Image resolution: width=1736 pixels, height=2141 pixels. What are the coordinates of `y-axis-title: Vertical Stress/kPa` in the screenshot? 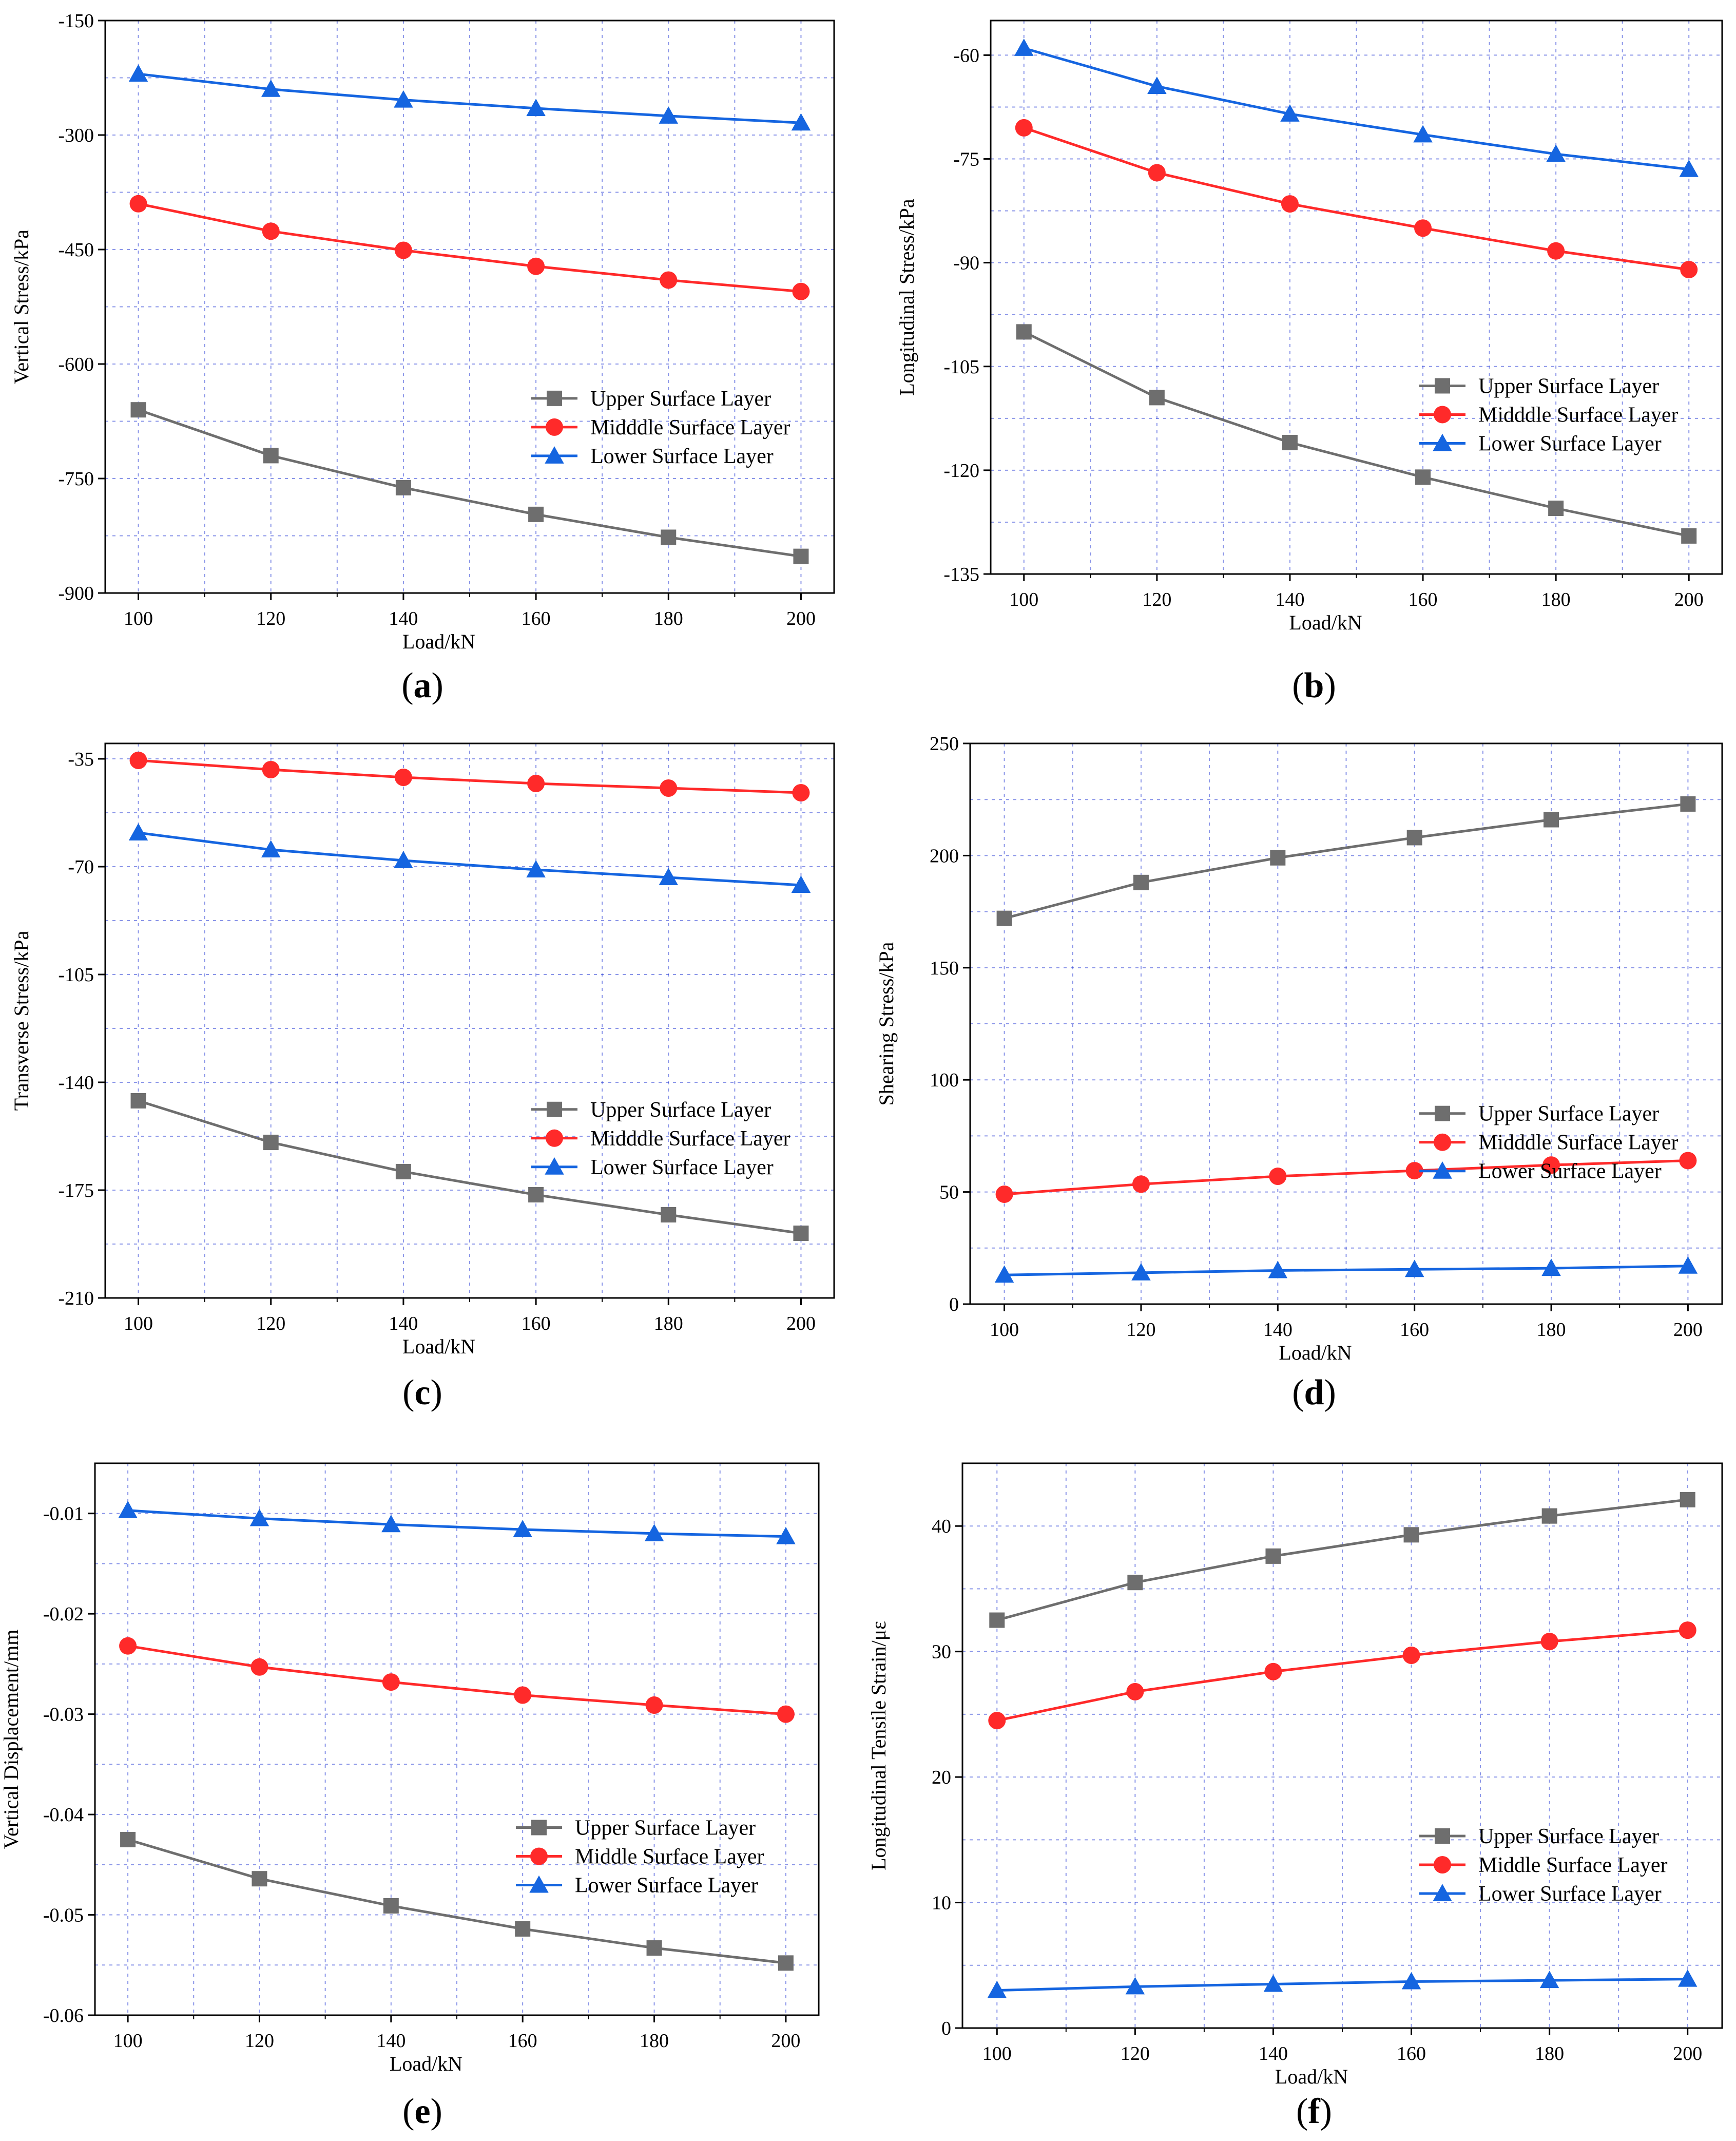 It's located at (21, 307).